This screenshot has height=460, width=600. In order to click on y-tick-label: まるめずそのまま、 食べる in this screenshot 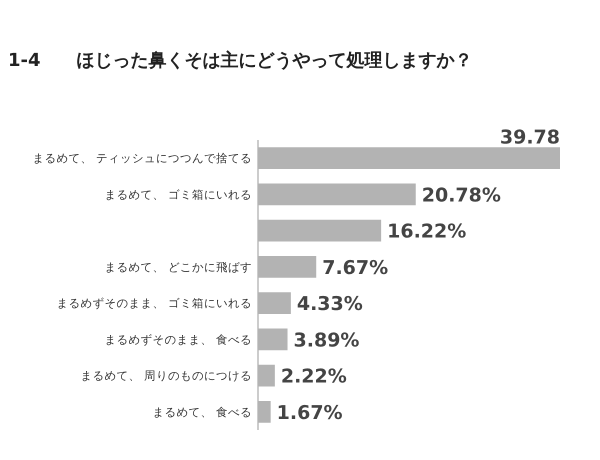, I will do `click(178, 339)`.